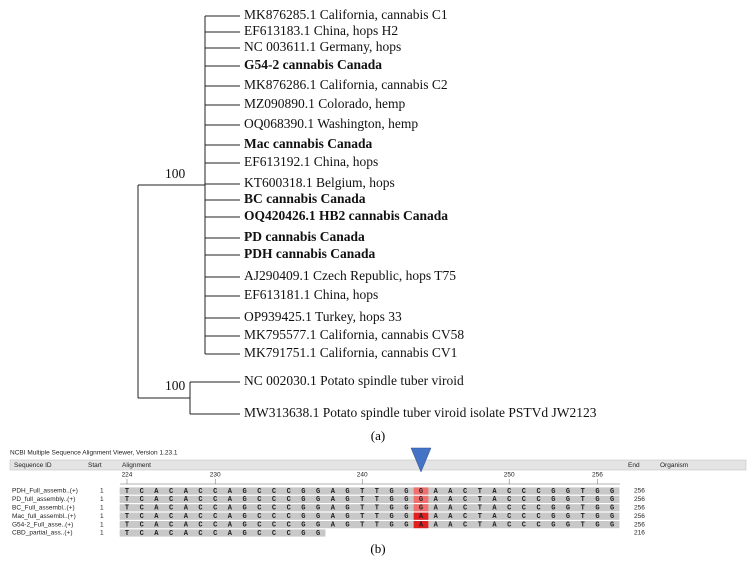 The width and height of the screenshot is (756, 568). Describe the element at coordinates (674, 465) in the screenshot. I see `column-header: Organism` at that location.